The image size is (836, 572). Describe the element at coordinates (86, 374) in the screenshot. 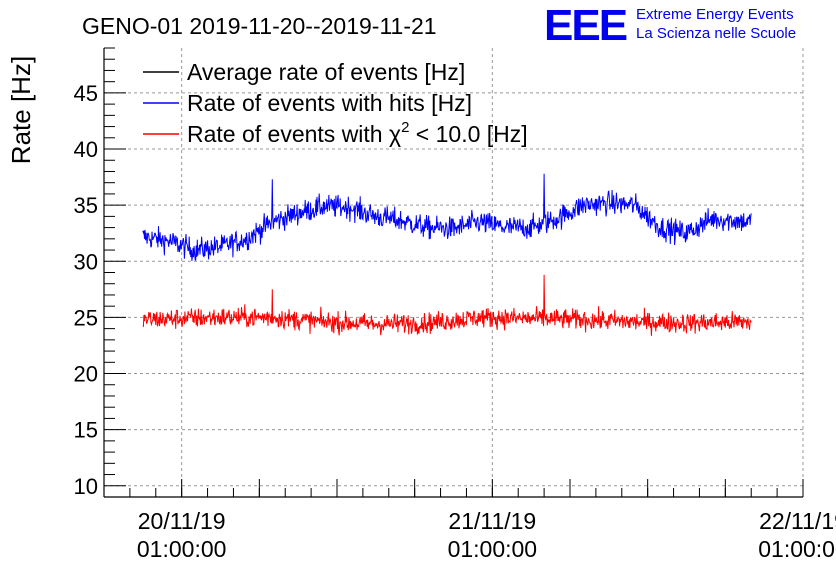

I see `y-tick-label: 20` at that location.